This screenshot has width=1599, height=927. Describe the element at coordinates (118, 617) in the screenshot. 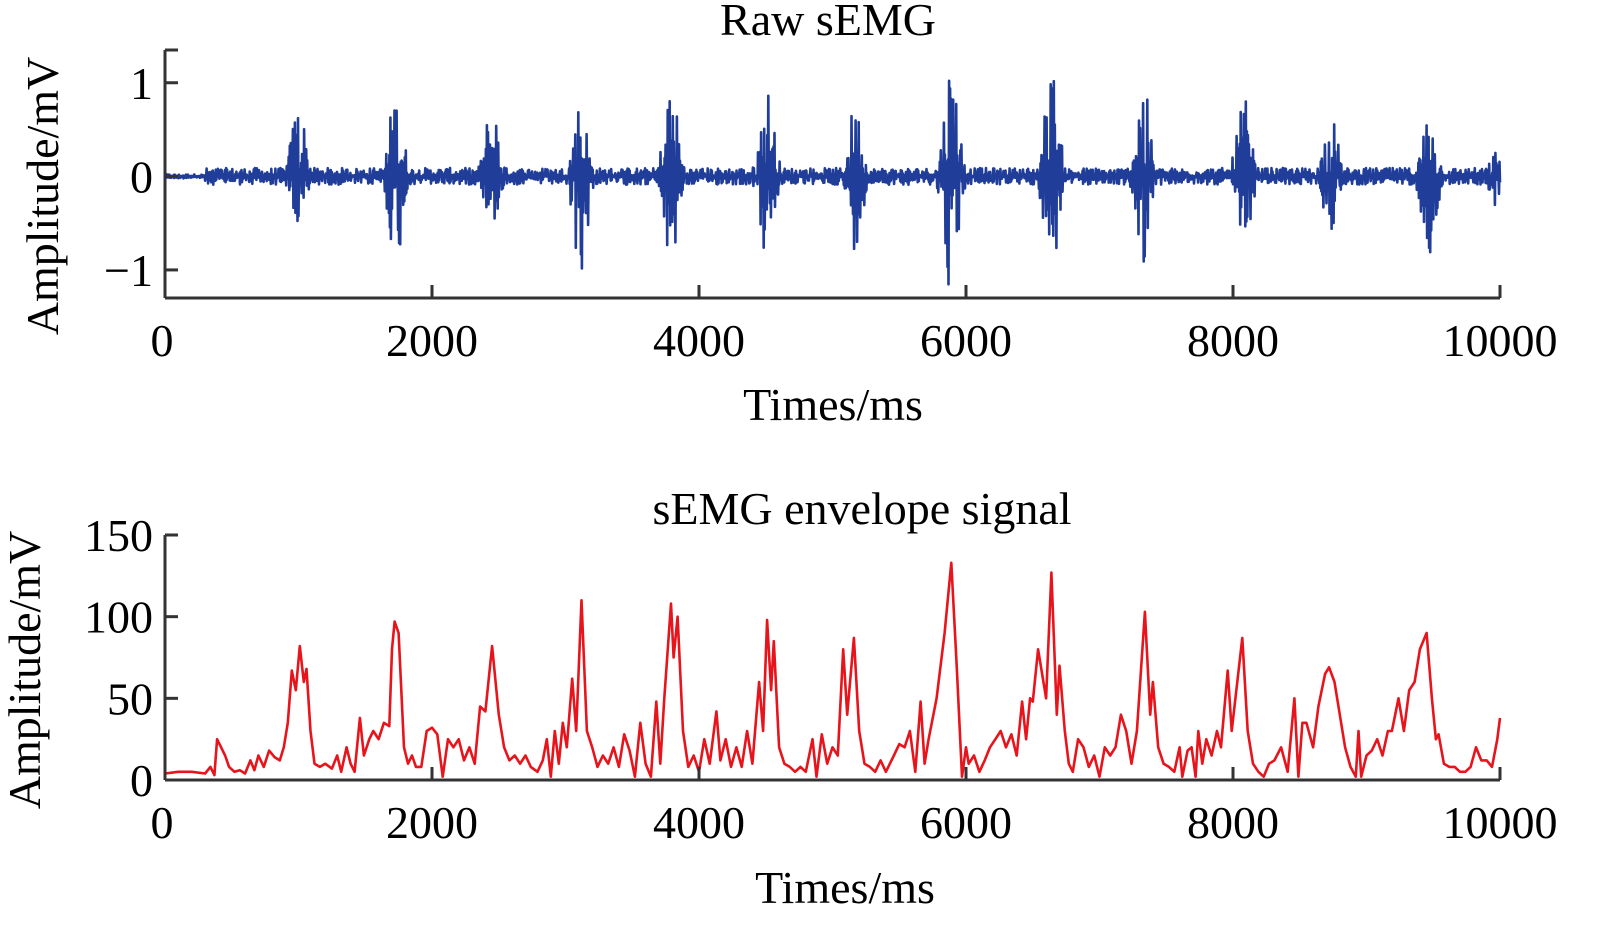

I see `y-tick-label: 100` at that location.